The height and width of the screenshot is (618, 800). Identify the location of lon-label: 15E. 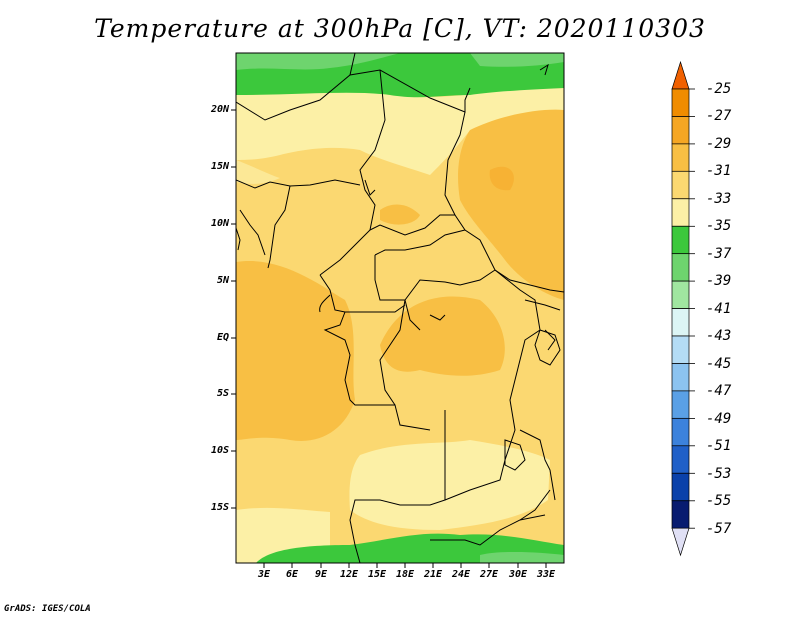
(377, 574).